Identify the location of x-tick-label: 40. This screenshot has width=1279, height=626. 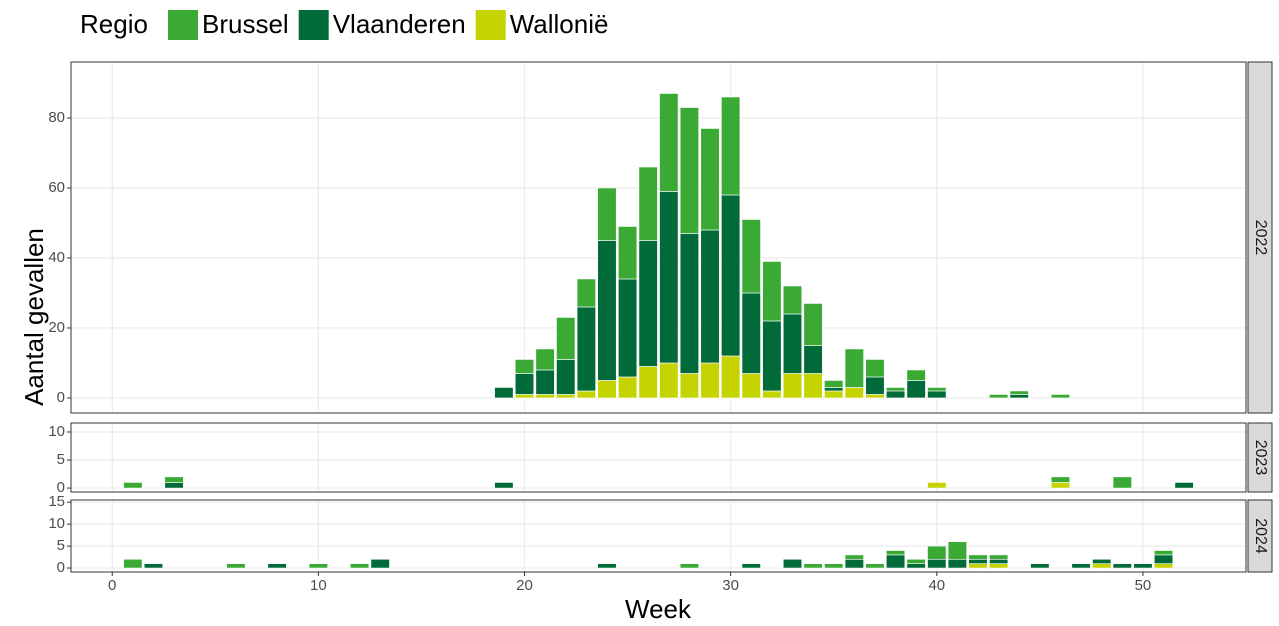
(936, 585).